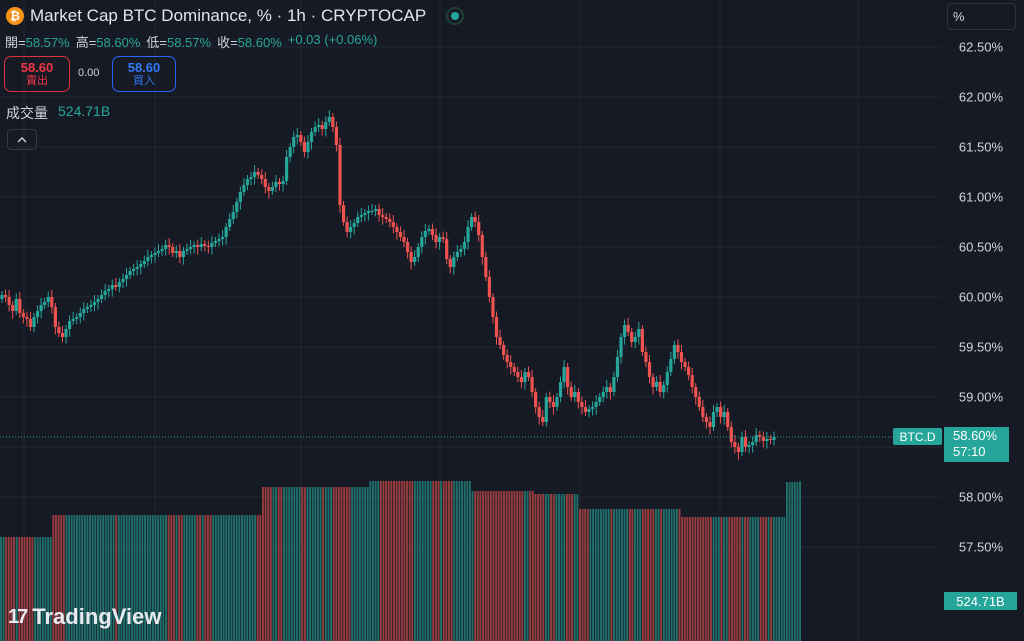  What do you see at coordinates (37, 81) in the screenshot?
I see `sell-label: 賣出` at bounding box center [37, 81].